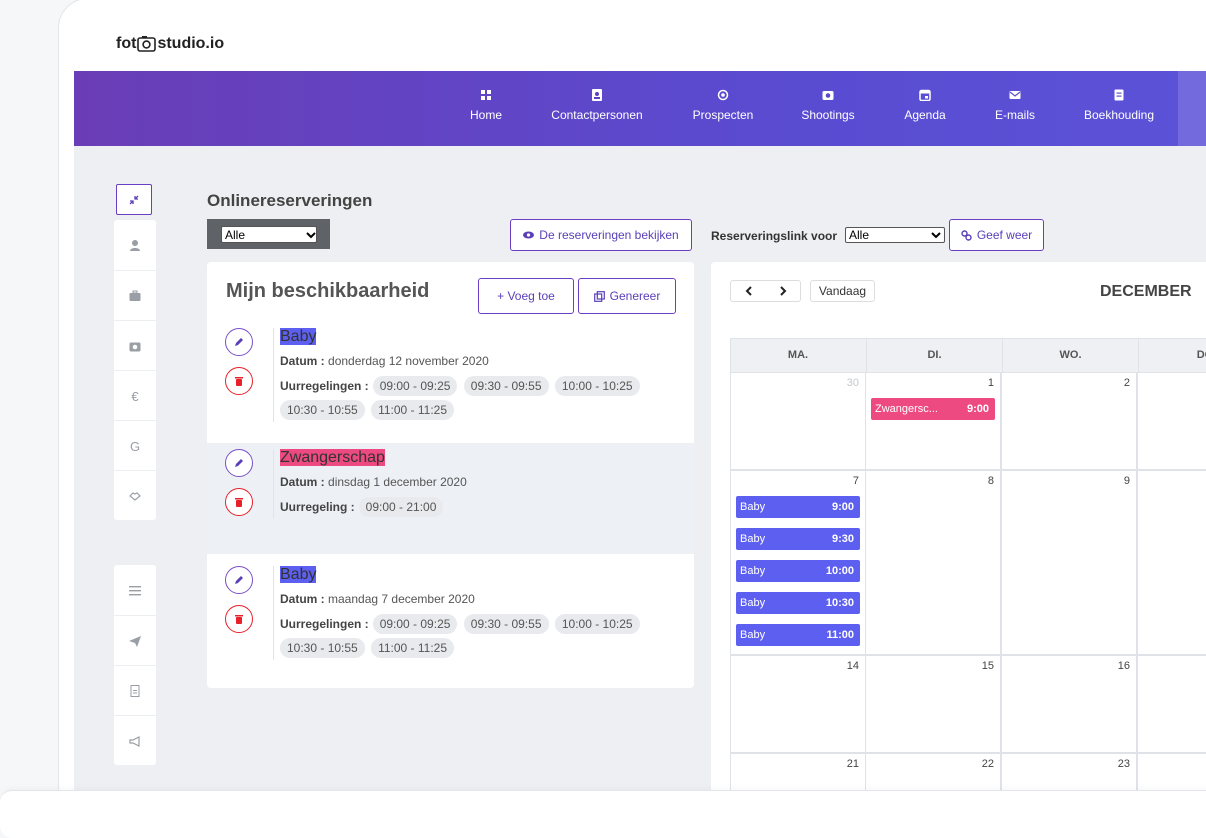 The width and height of the screenshot is (1206, 838). What do you see at coordinates (748, 291) in the screenshot?
I see `prev-button` at bounding box center [748, 291].